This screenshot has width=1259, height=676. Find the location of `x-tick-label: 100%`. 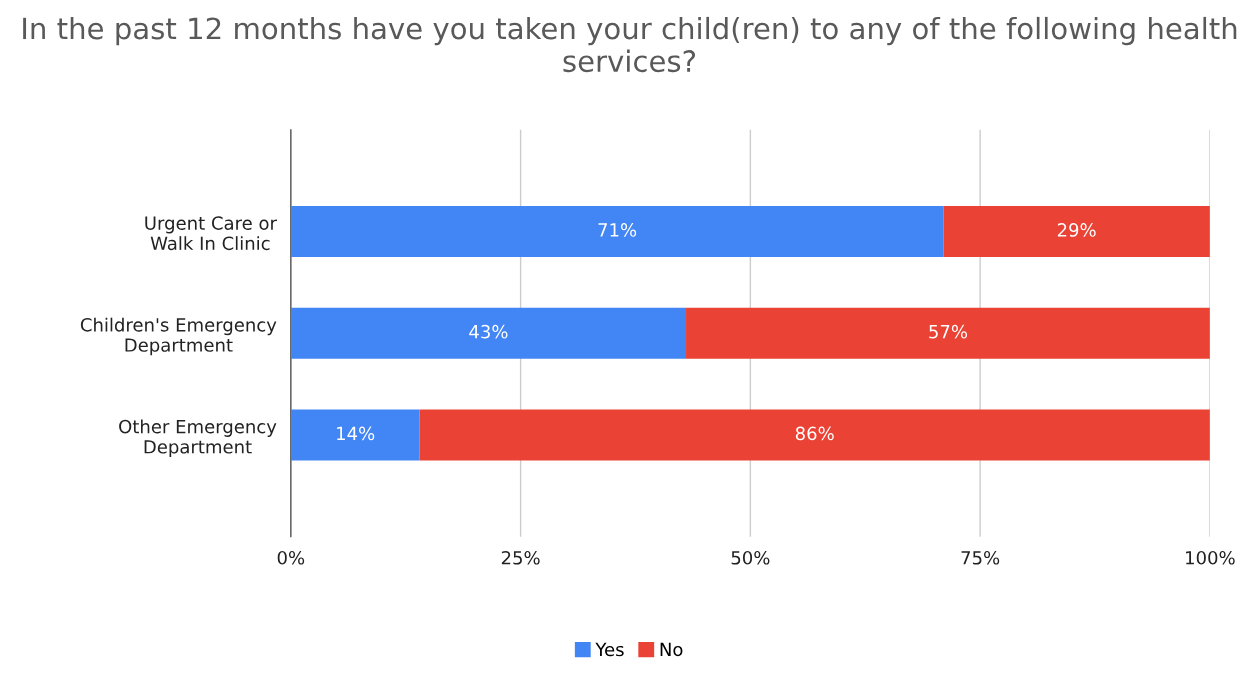

x-tick-label: 100% is located at coordinates (1210, 557).